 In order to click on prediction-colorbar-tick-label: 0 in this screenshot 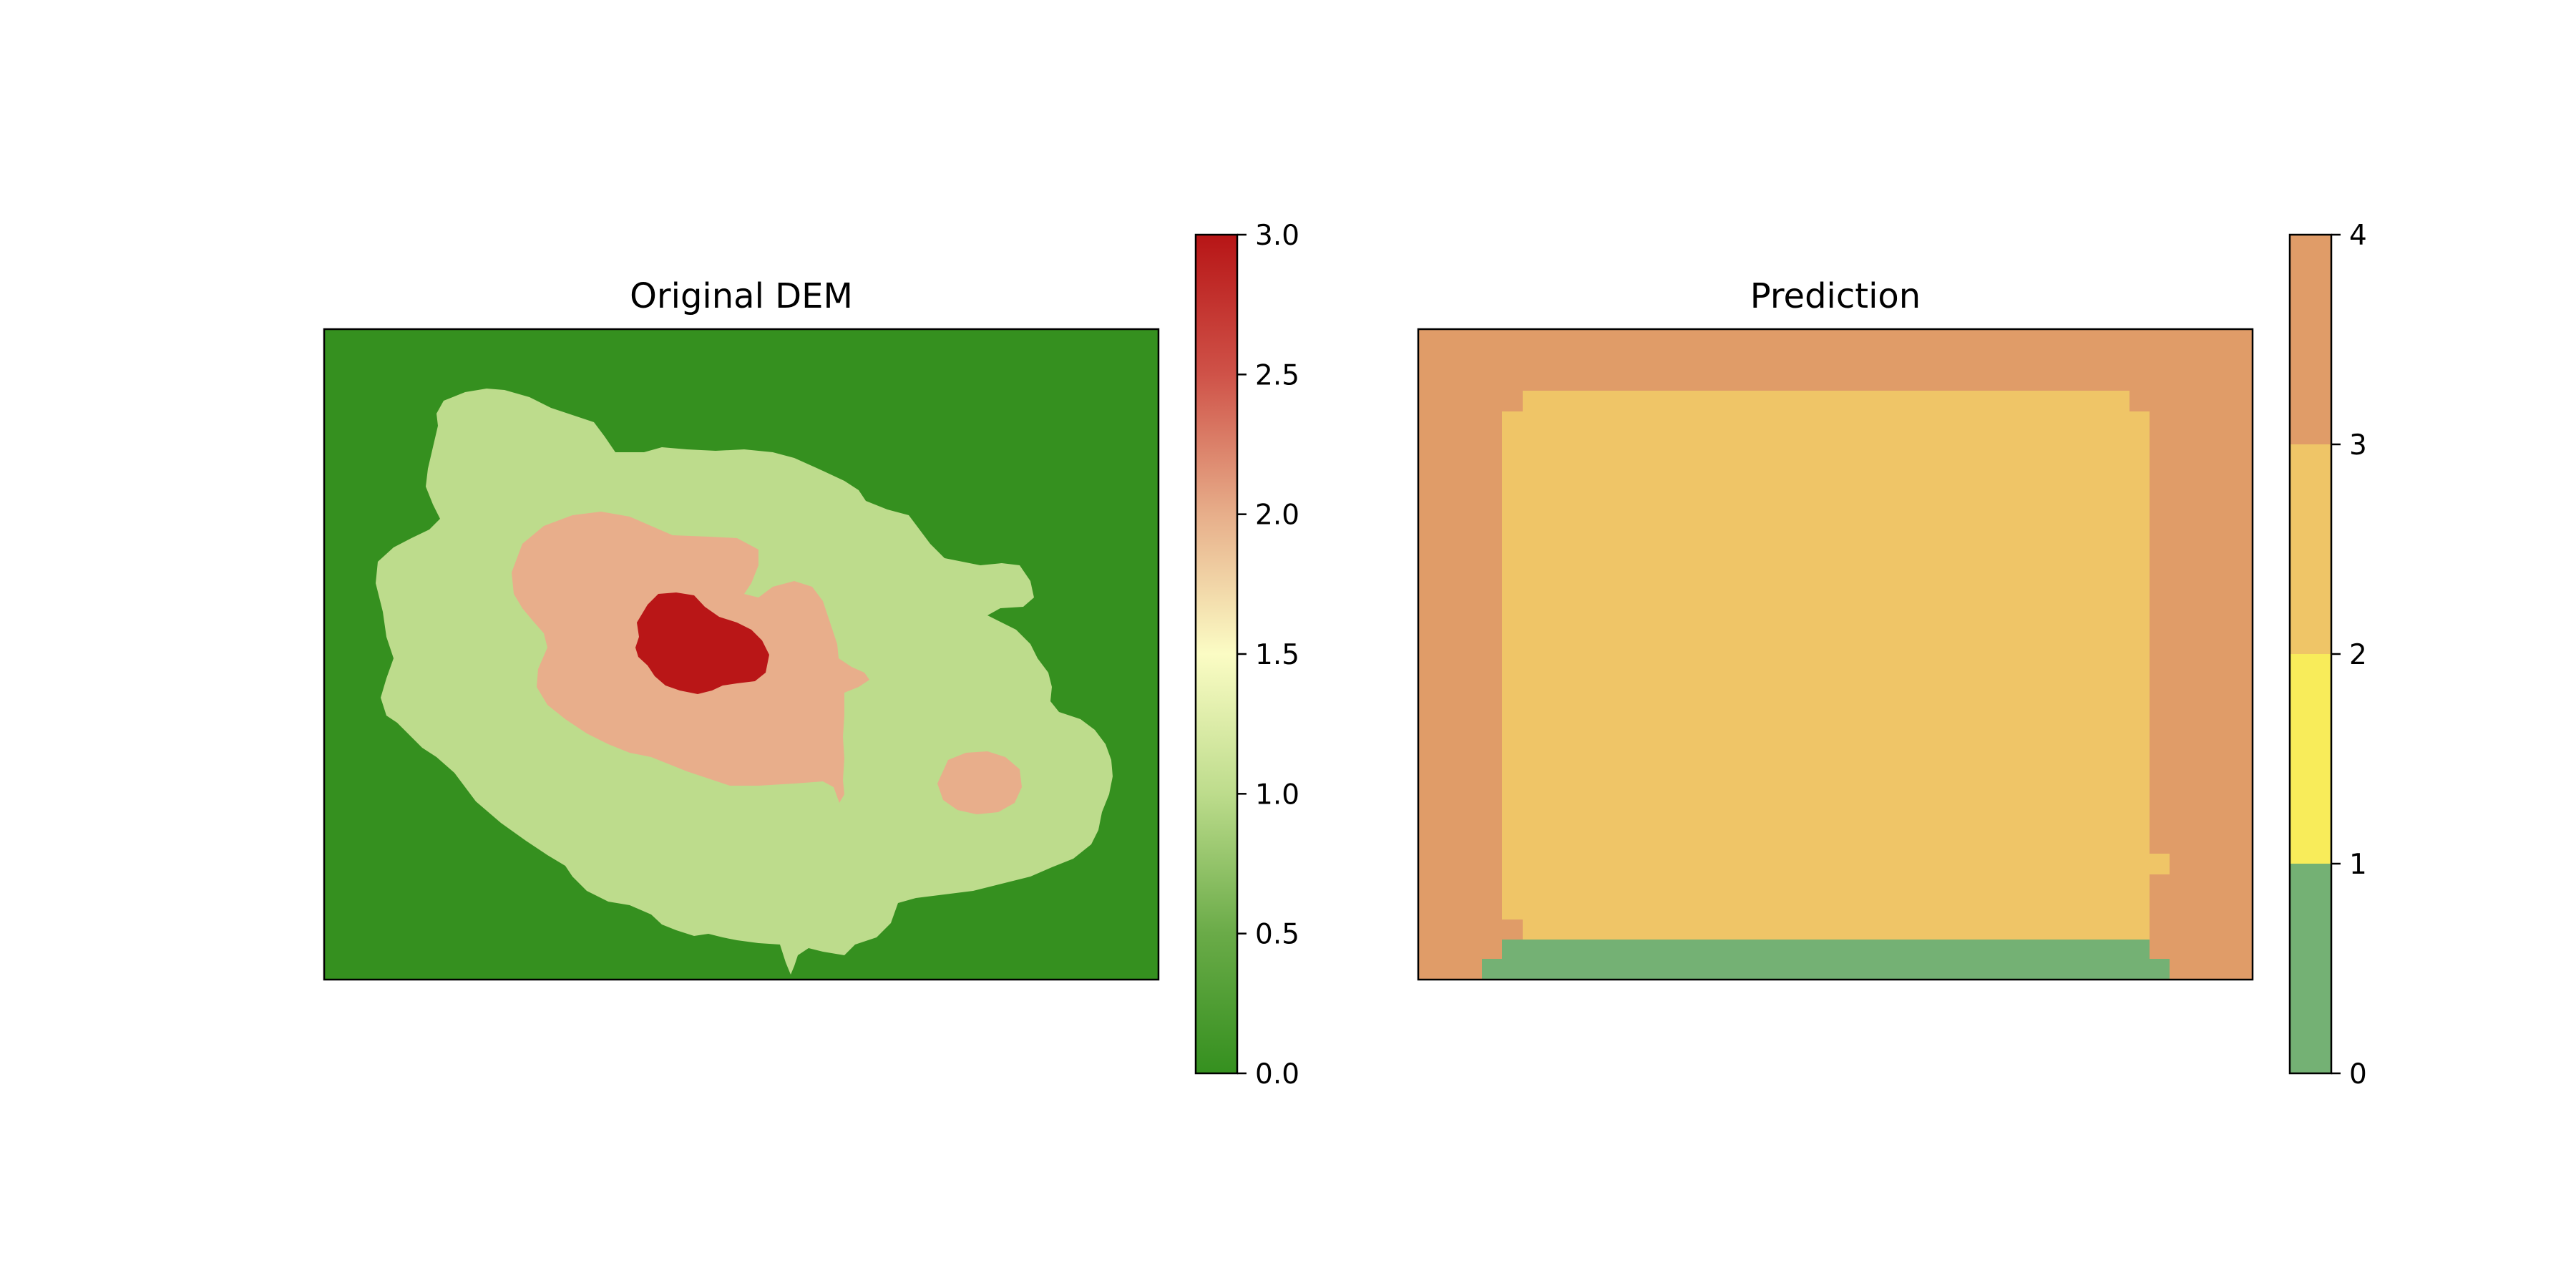, I will do `click(2358, 1074)`.